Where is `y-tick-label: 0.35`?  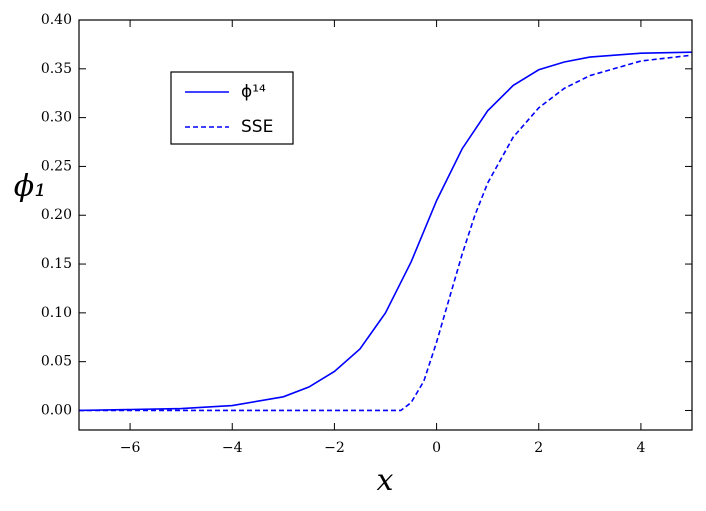
y-tick-label: 0.35 is located at coordinates (56, 69).